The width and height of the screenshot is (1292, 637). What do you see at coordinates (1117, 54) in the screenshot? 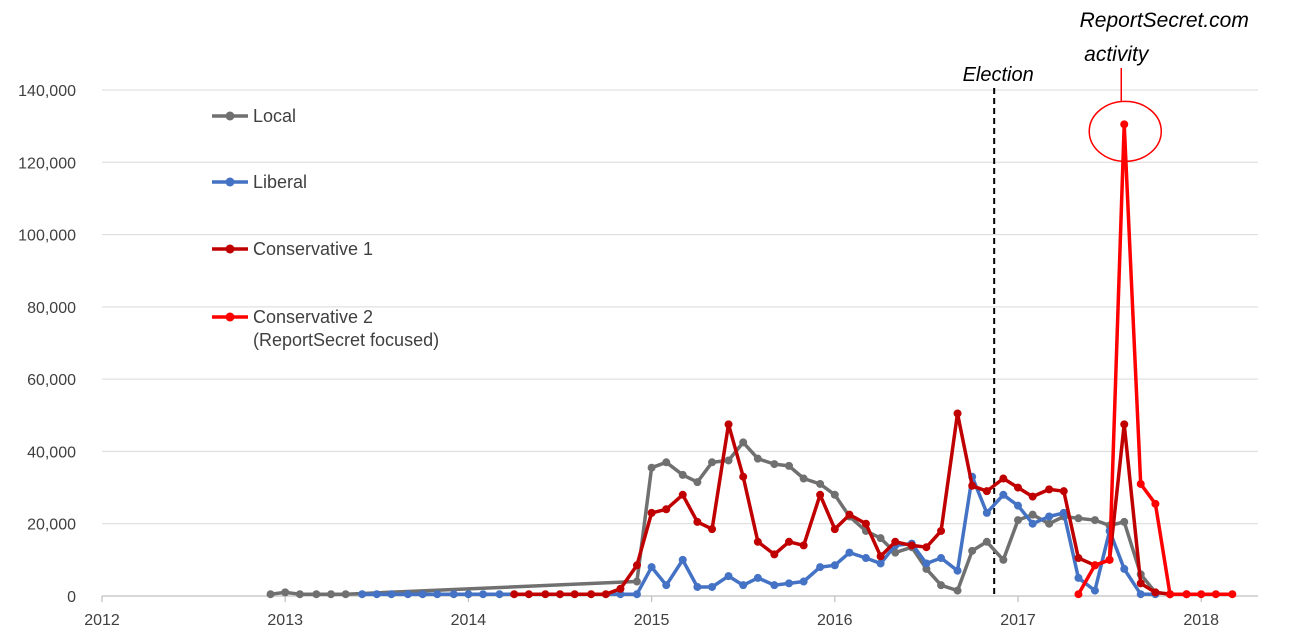
I see `peak-label-line2: activity` at bounding box center [1117, 54].